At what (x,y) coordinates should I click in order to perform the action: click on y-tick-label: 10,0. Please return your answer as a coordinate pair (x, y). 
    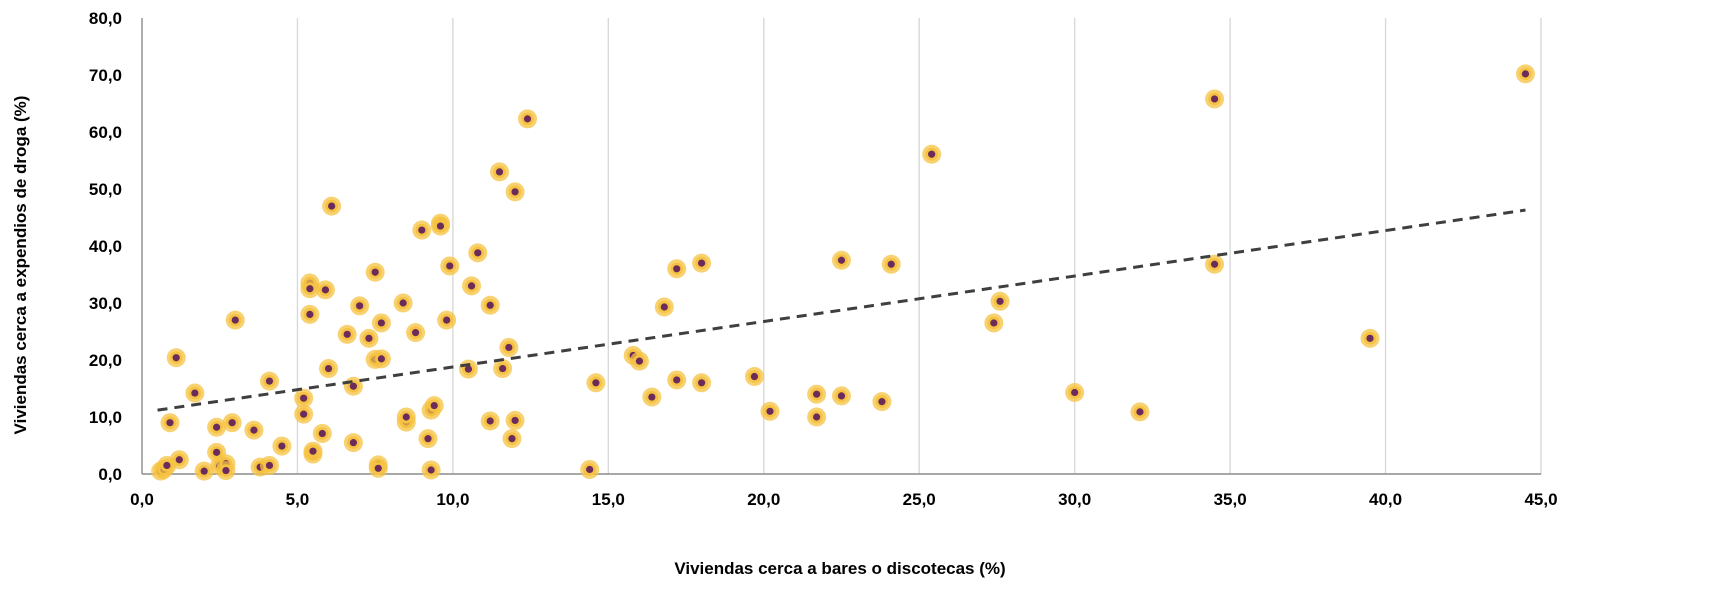
    Looking at the image, I should click on (105, 417).